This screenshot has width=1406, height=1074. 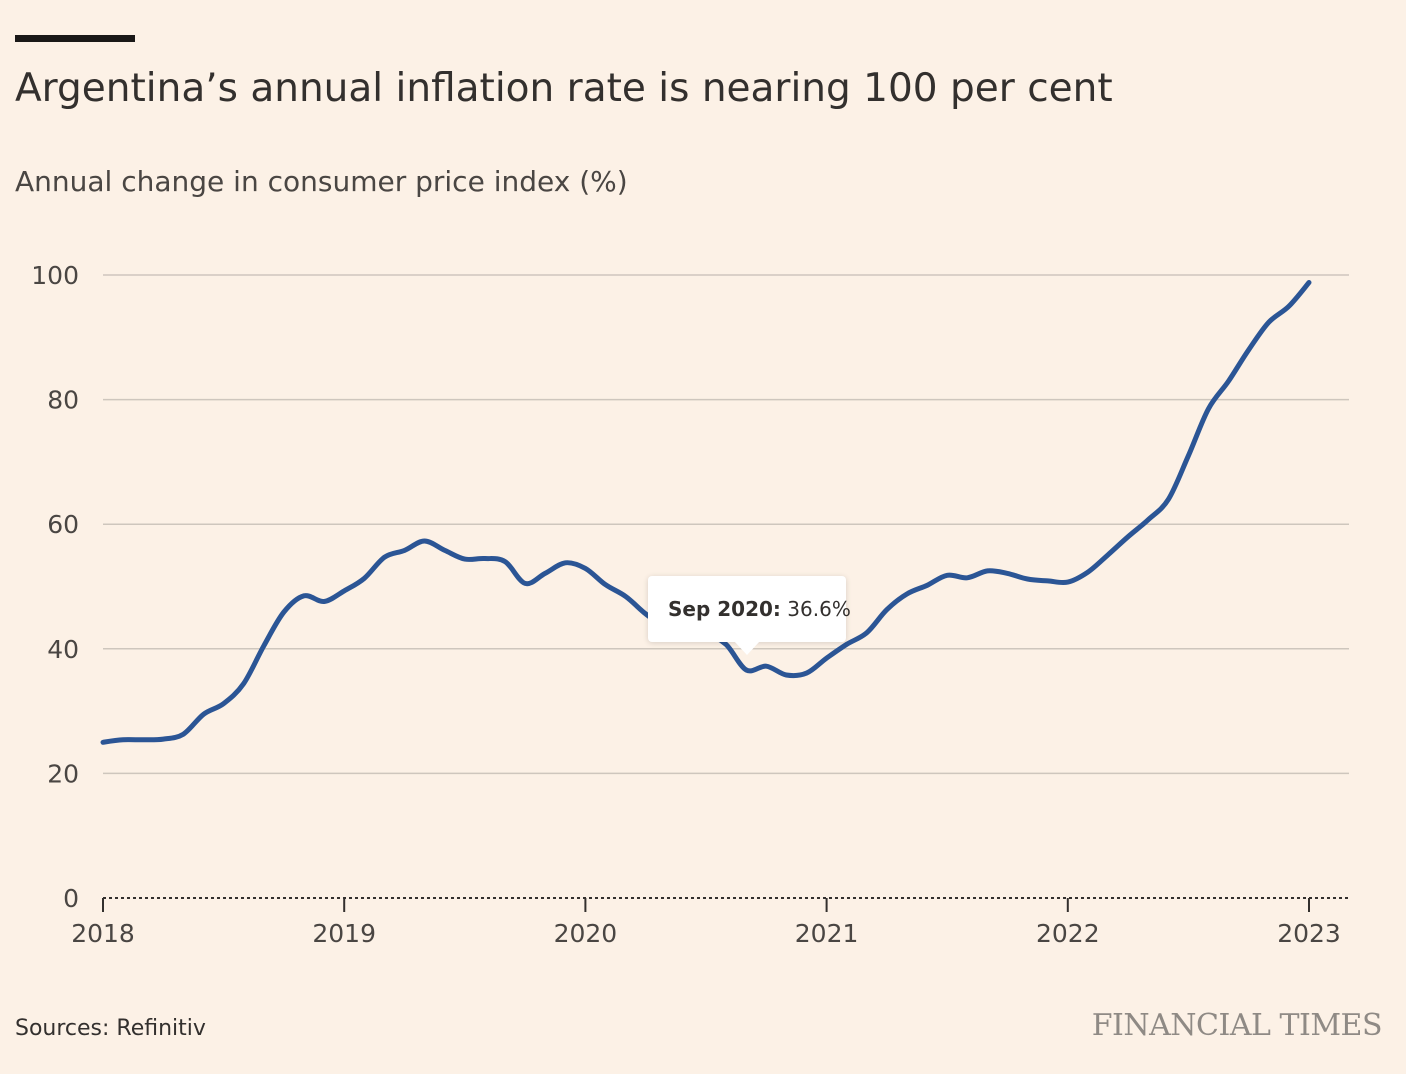 I want to click on y-tick-label-100: 100, so click(x=55, y=275).